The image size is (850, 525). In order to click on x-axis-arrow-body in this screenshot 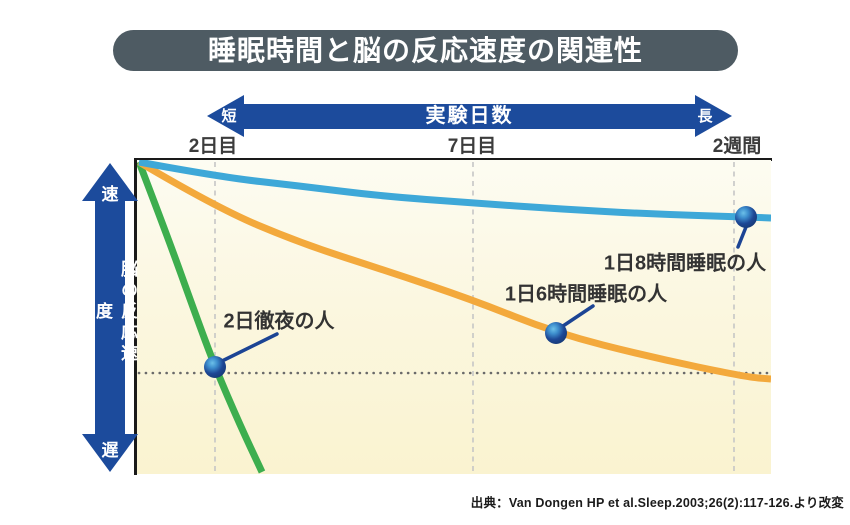, I will do `click(469, 116)`.